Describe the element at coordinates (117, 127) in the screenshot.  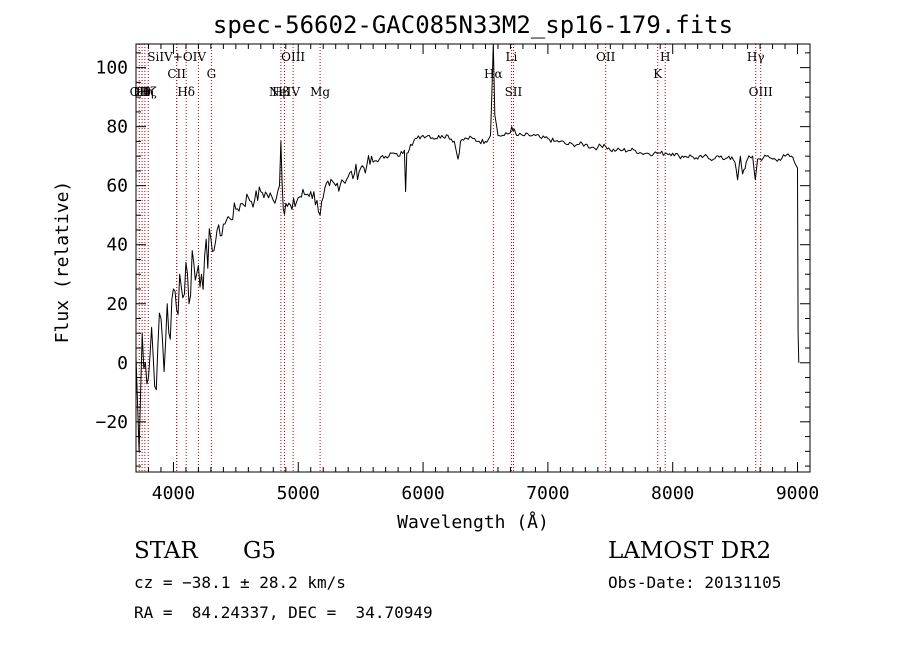
I see `y-tick-label-5: 80` at that location.